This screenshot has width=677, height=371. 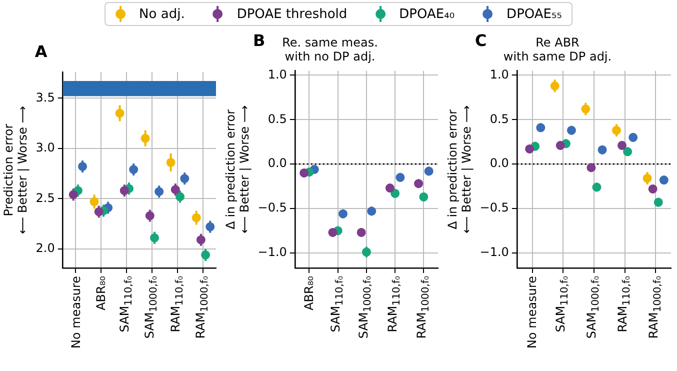 What do you see at coordinates (534, 14) in the screenshot?
I see `legend-label: DPOAE₅₅` at bounding box center [534, 14].